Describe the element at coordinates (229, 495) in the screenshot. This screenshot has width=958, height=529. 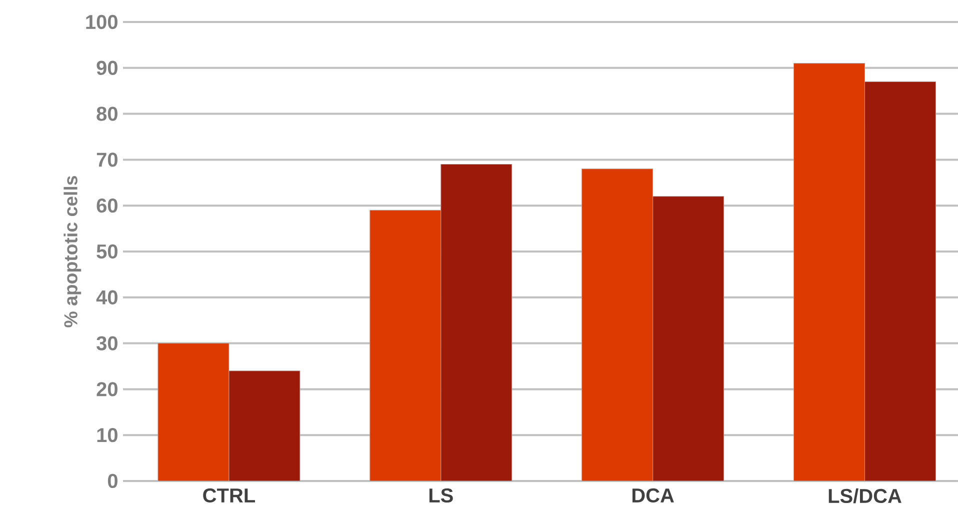
I see `x-tick-label: CTRL` at that location.